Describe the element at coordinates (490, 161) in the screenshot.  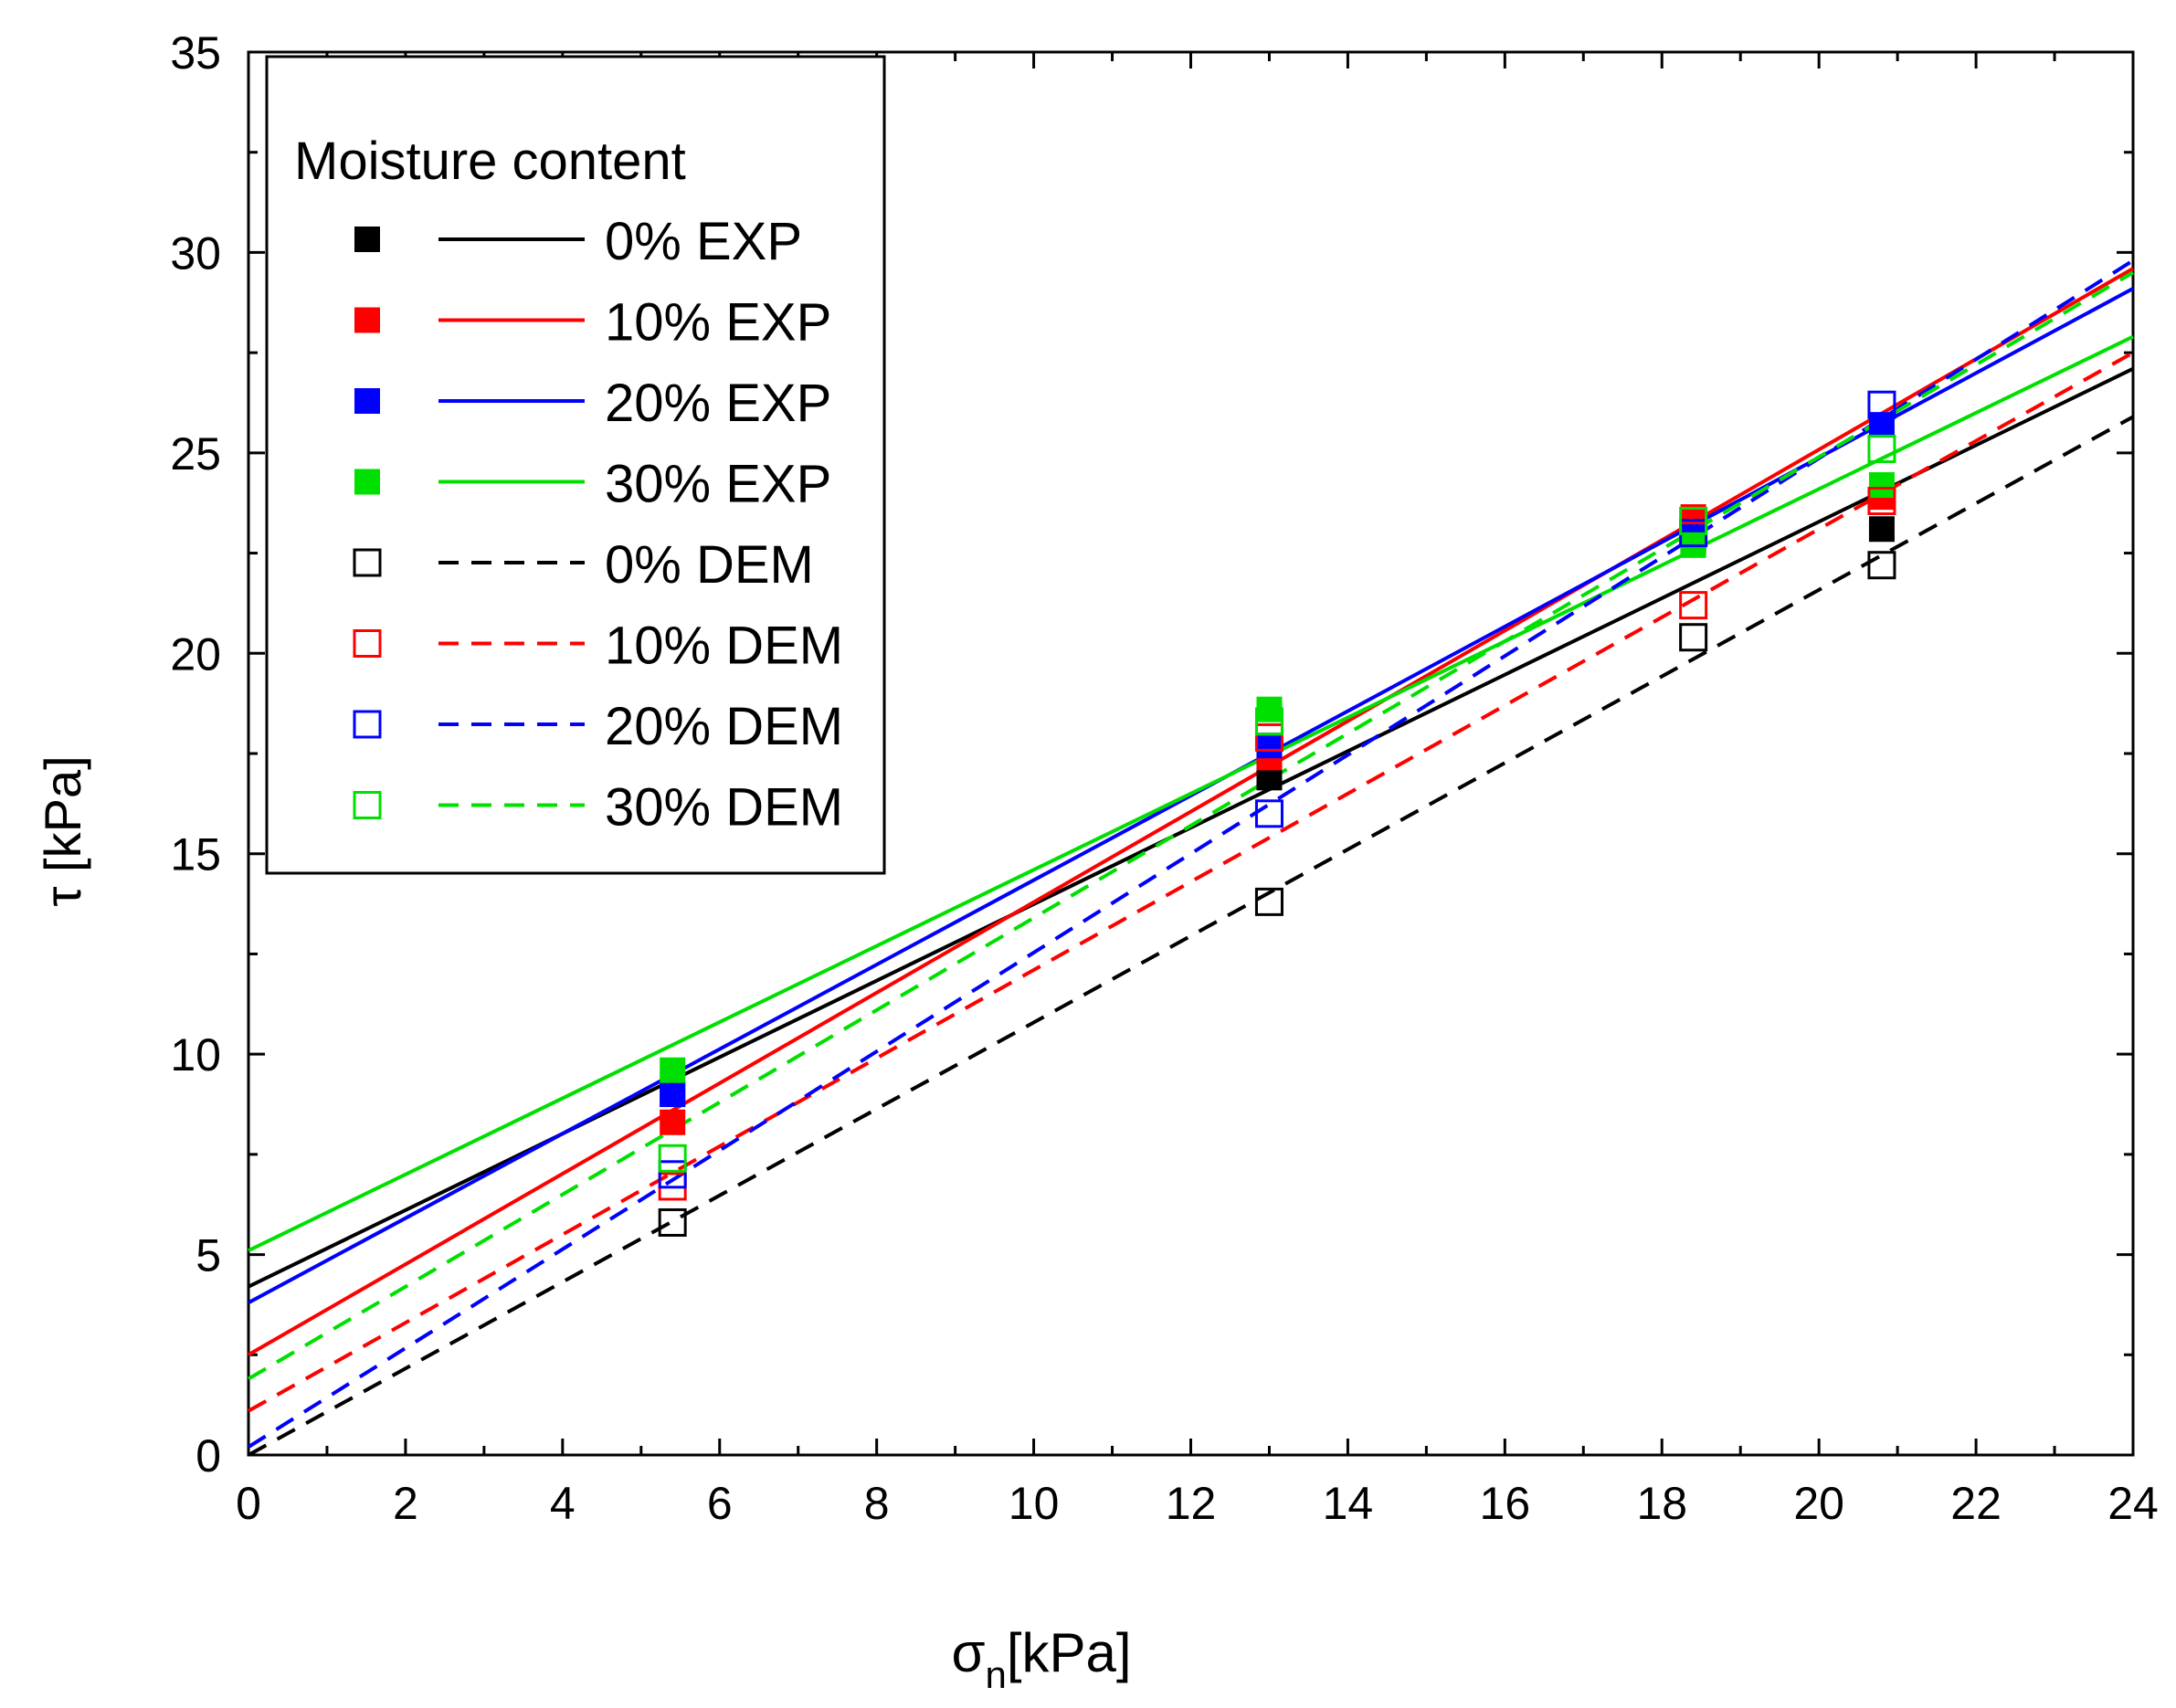
I see `legend-title: Moisture content` at that location.